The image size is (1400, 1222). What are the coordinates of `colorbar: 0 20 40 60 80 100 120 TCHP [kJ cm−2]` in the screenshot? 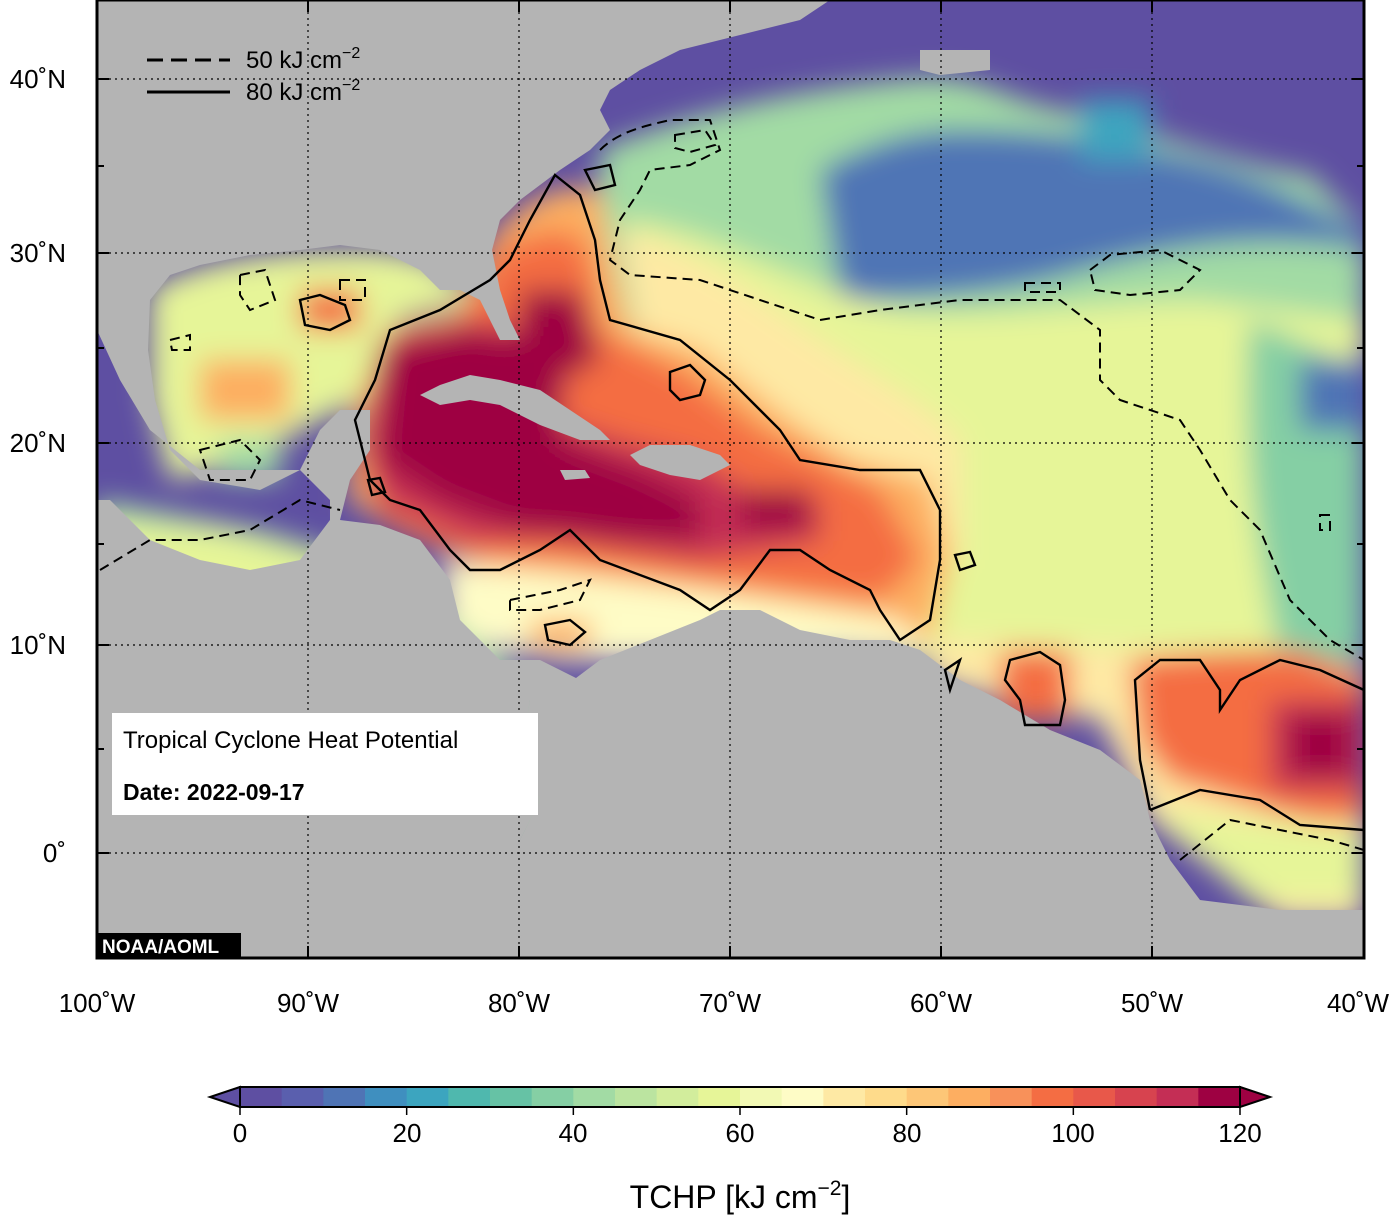 It's located at (740, 1150).